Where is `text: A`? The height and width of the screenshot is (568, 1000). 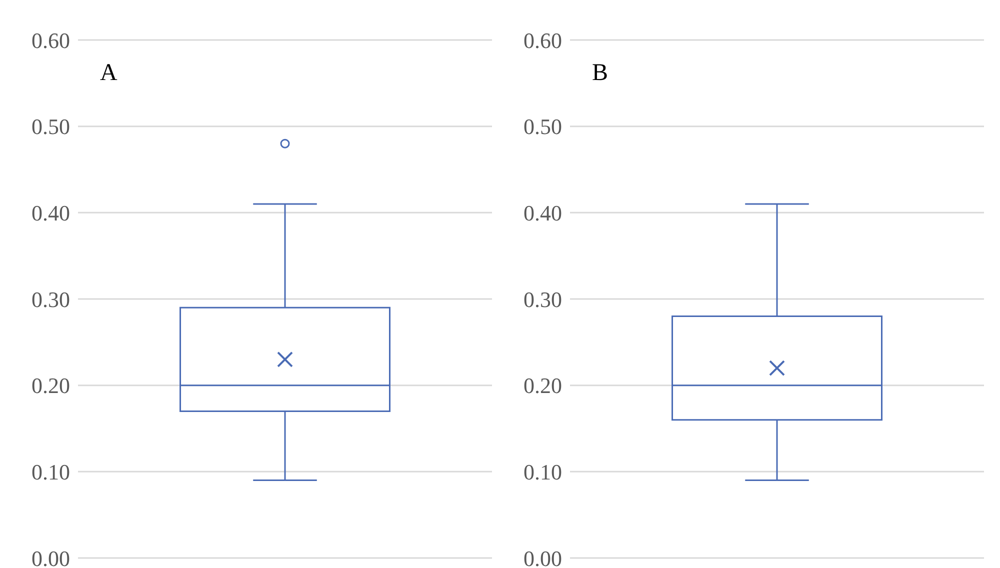
text: A is located at coordinates (109, 73).